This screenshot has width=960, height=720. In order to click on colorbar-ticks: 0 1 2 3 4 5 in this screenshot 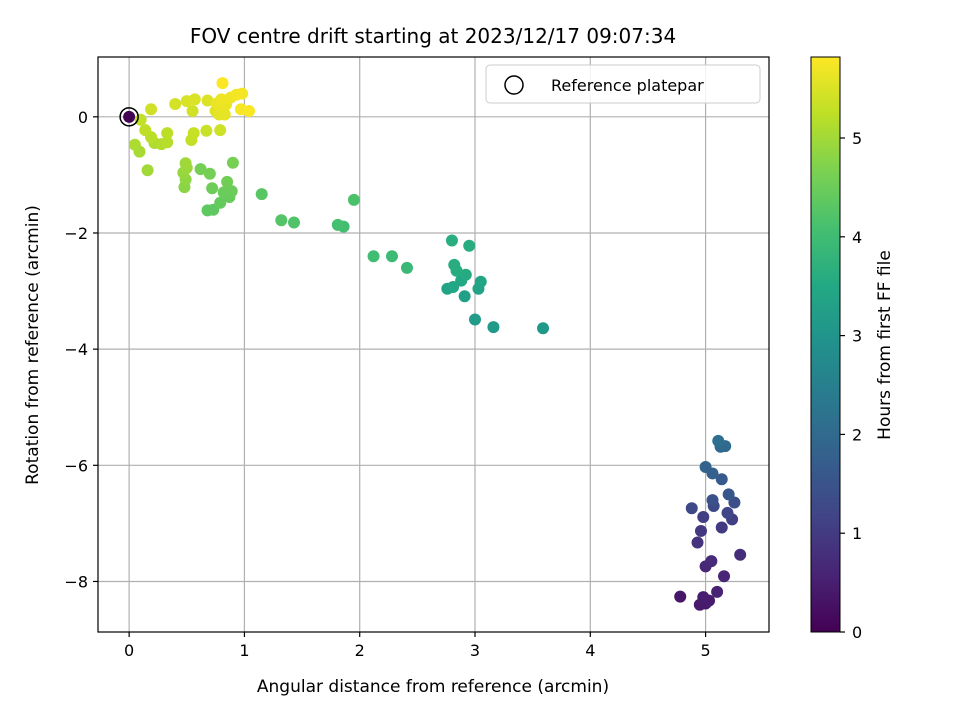, I will do `click(851, 385)`.